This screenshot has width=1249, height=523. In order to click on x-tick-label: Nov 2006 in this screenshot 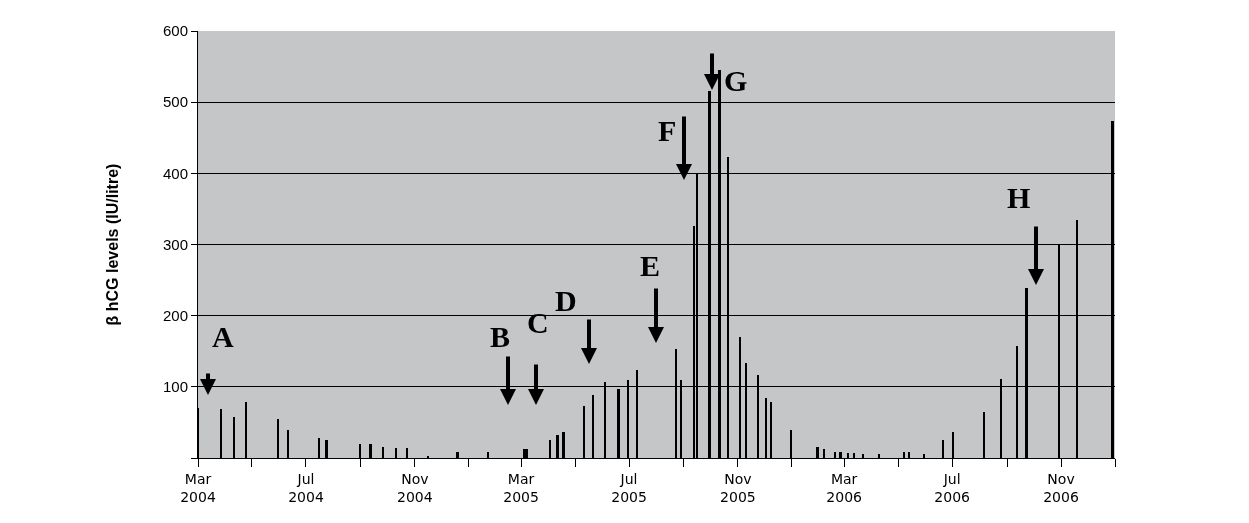, I will do `click(1061, 487)`.